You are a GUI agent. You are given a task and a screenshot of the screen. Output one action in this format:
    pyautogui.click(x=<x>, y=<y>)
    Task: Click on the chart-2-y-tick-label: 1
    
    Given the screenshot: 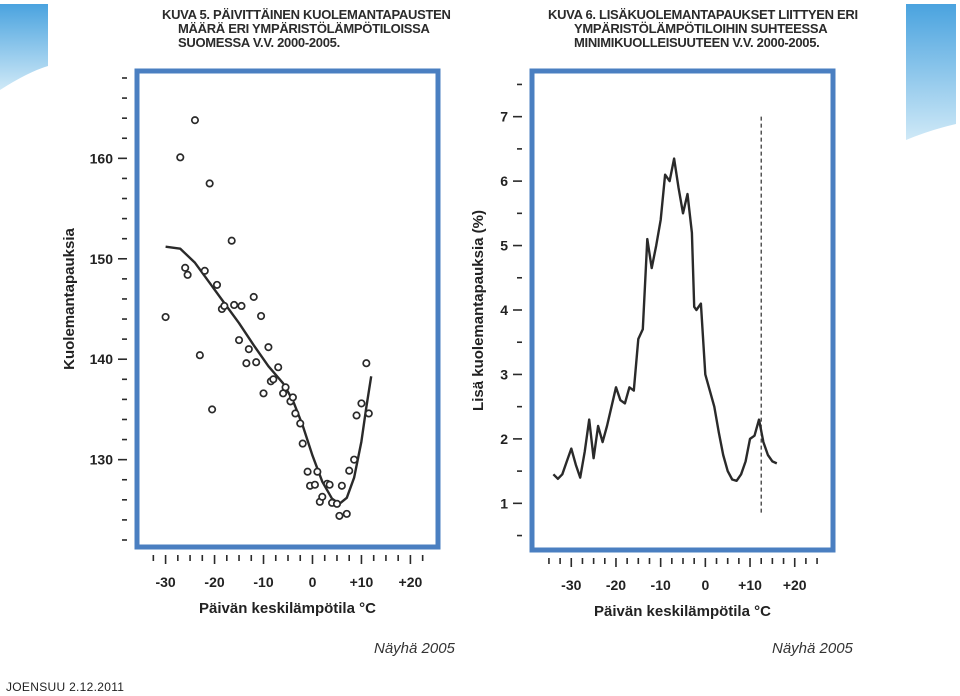 What is the action you would take?
    pyautogui.click(x=504, y=503)
    